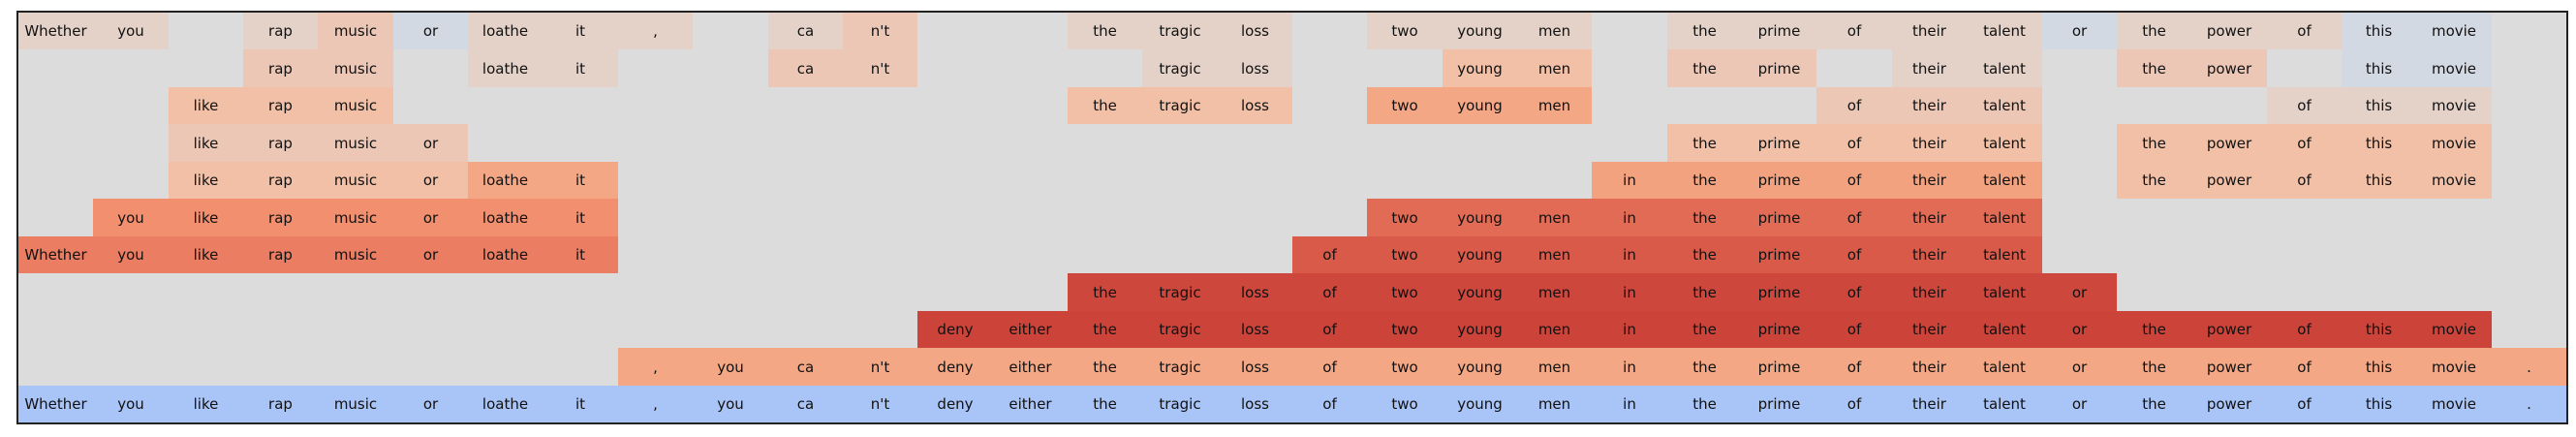  What do you see at coordinates (1255, 404) in the screenshot?
I see `sentence-token: loss` at bounding box center [1255, 404].